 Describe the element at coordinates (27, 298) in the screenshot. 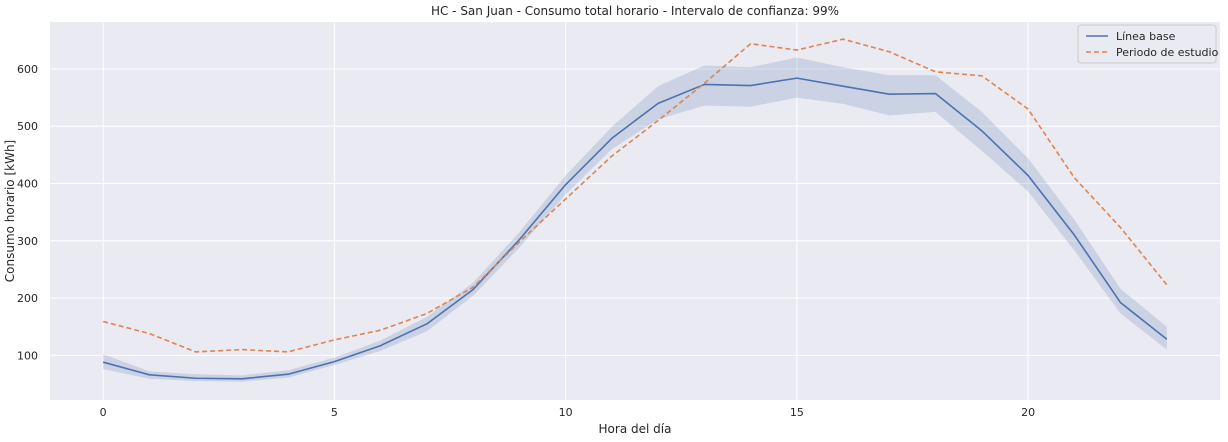

I see `y-tick-label: 200` at that location.